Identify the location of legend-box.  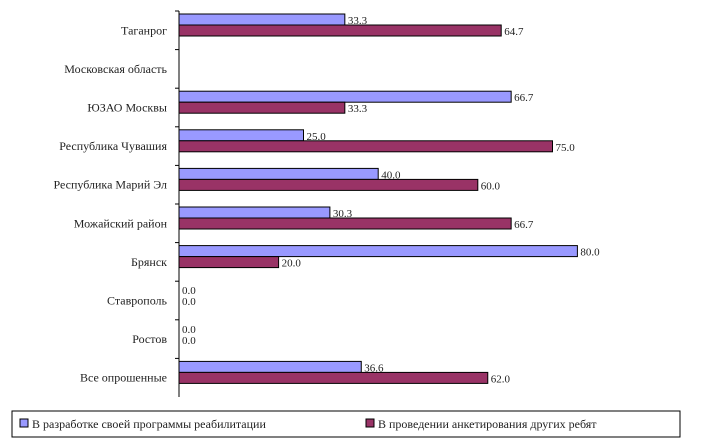
(346, 424).